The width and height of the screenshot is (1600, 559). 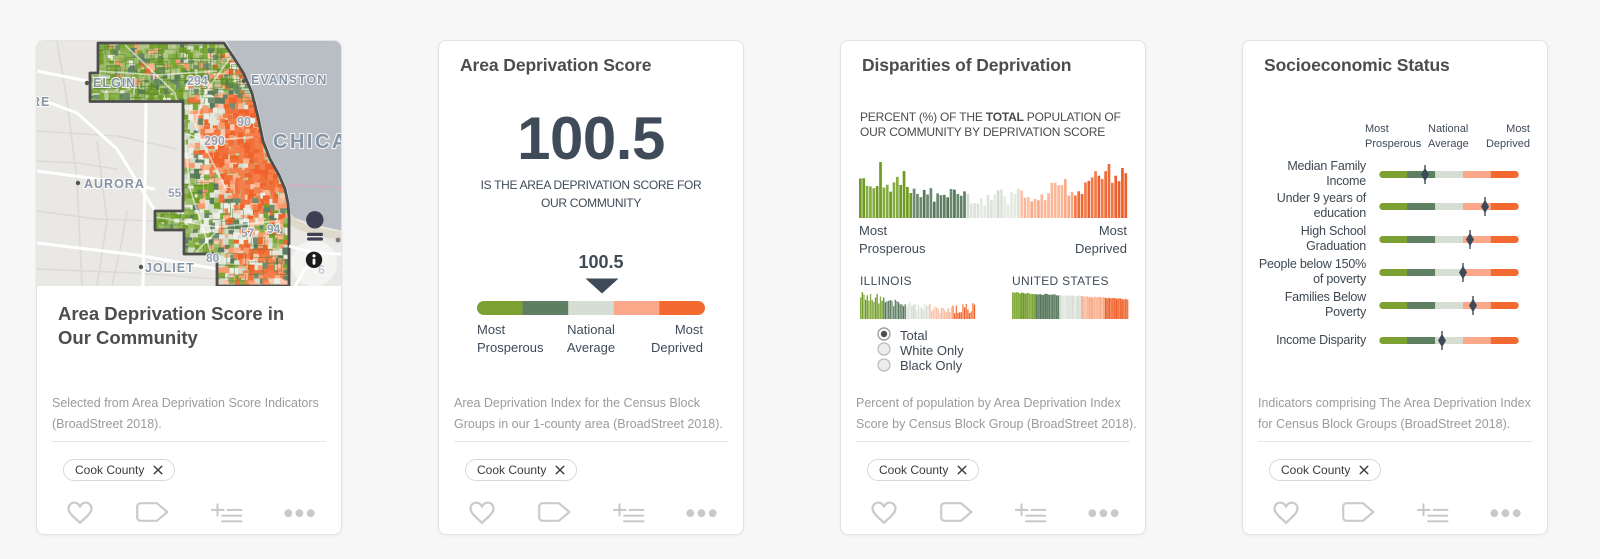 I want to click on svg-text: 80, so click(x=213, y=258).